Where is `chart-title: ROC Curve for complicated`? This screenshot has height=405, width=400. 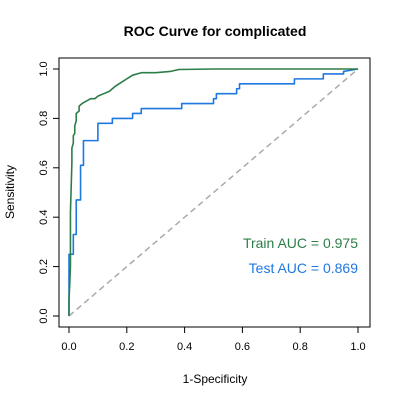
chart-title: ROC Curve for complicated is located at coordinates (215, 31).